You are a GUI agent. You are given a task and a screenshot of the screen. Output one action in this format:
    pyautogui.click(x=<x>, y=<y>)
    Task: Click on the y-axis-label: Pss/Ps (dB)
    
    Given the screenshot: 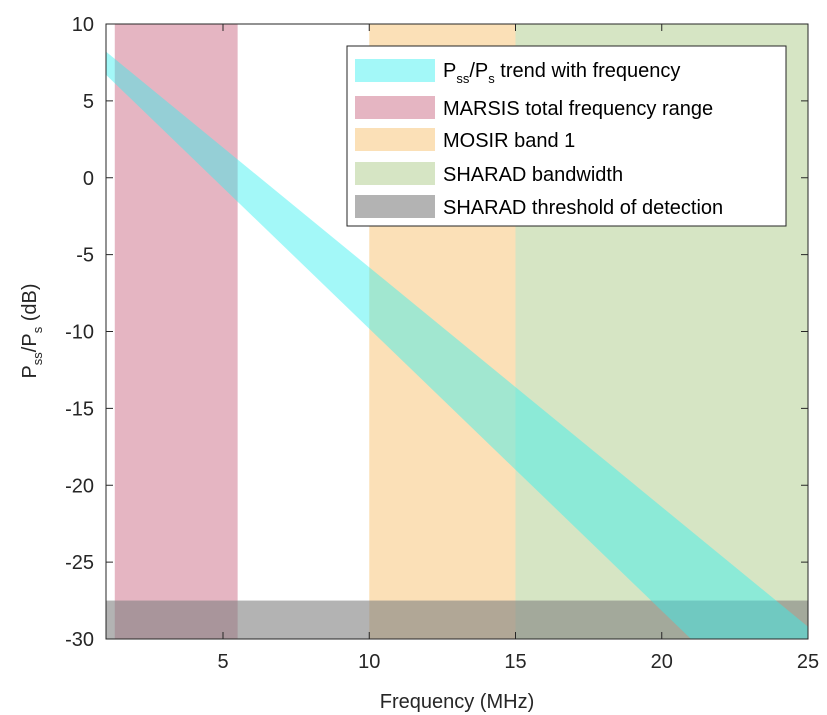 What is the action you would take?
    pyautogui.click(x=32, y=330)
    